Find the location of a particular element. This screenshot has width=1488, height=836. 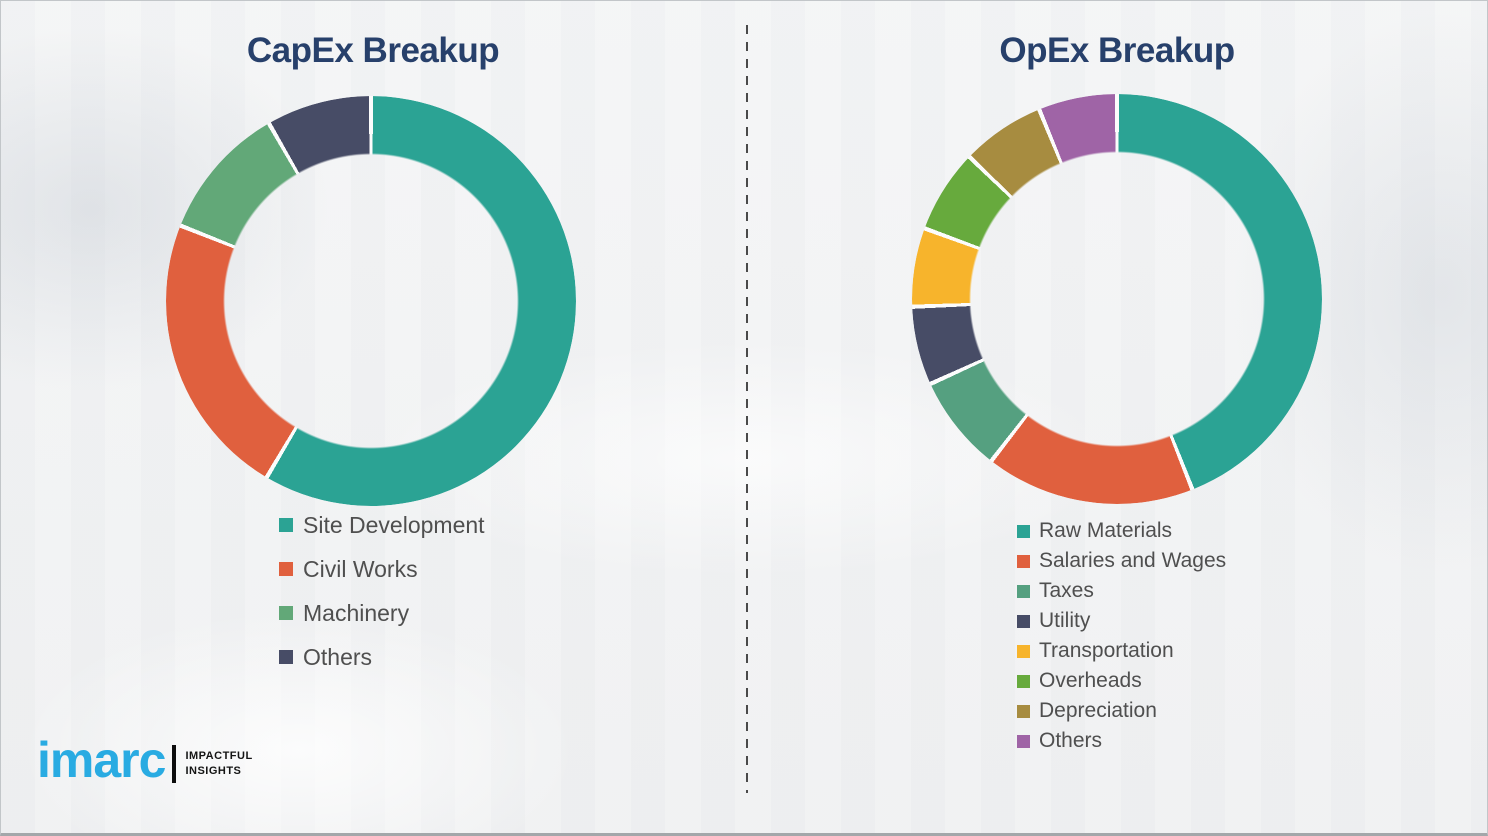

vertical-dashed-divider is located at coordinates (747, 409).